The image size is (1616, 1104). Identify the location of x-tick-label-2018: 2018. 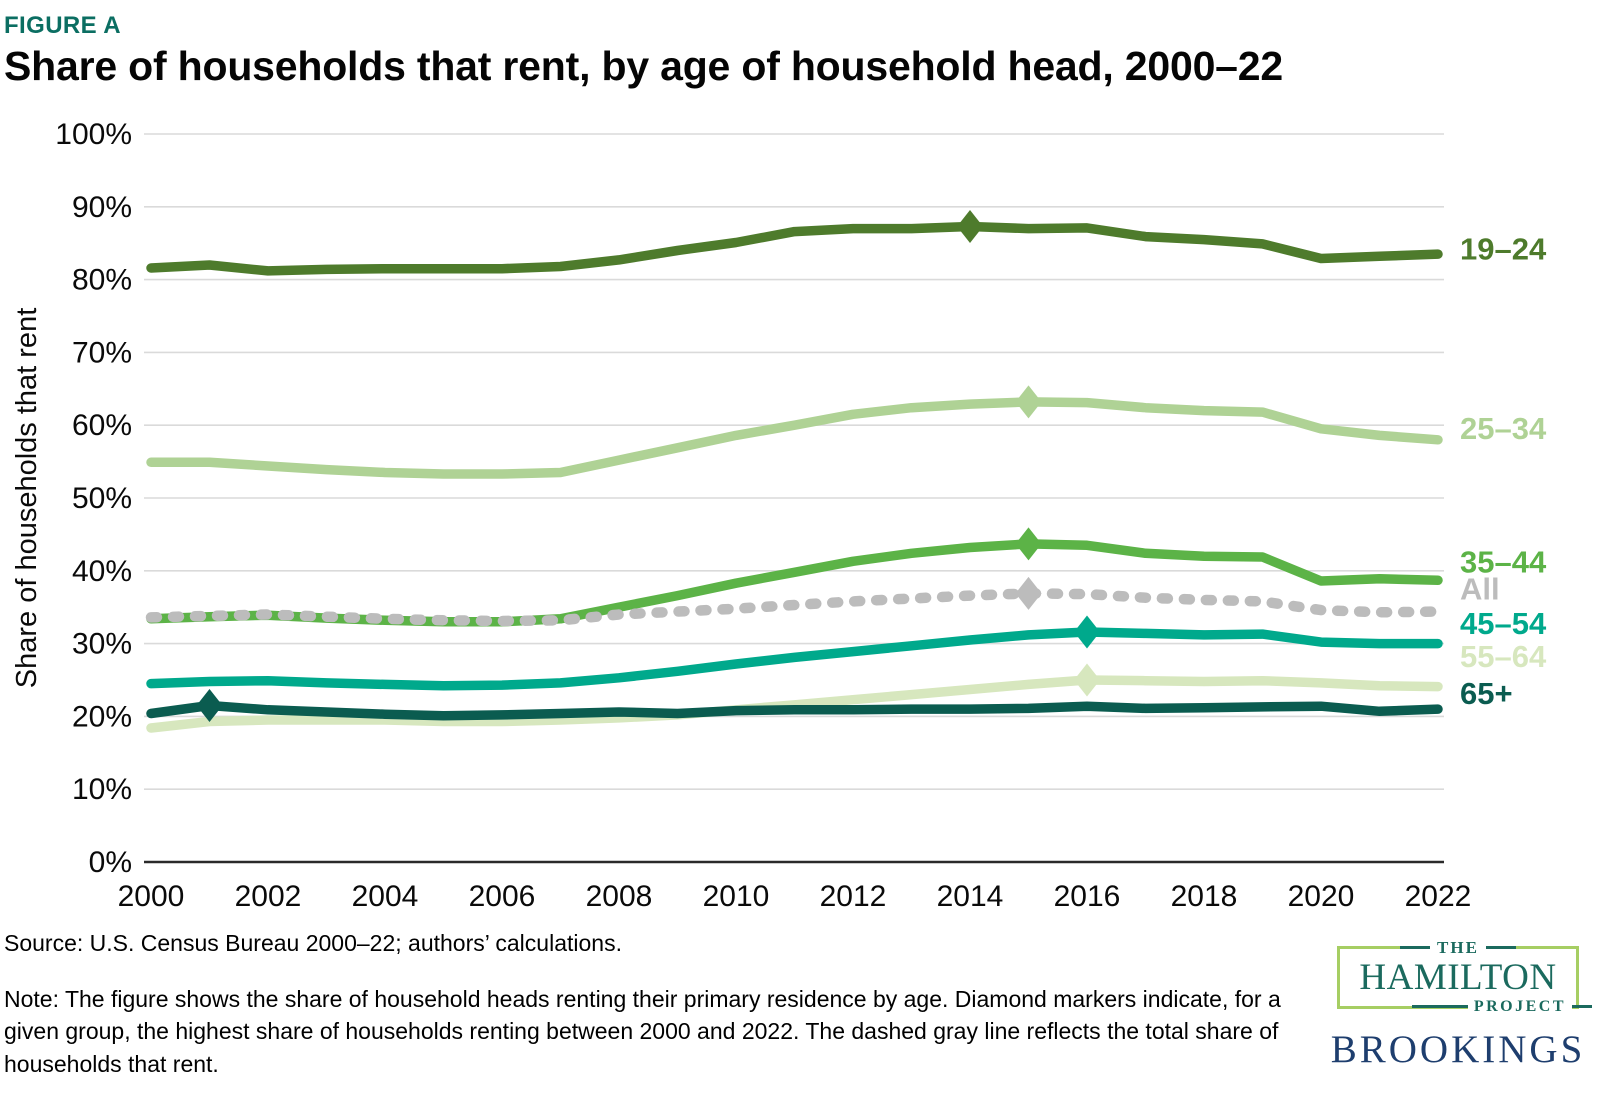
(1204, 896).